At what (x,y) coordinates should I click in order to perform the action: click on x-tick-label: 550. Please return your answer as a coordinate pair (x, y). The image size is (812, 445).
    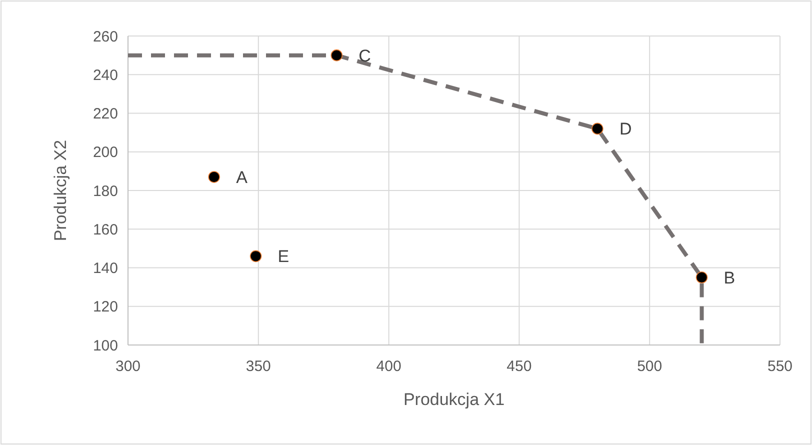
    Looking at the image, I should click on (780, 366).